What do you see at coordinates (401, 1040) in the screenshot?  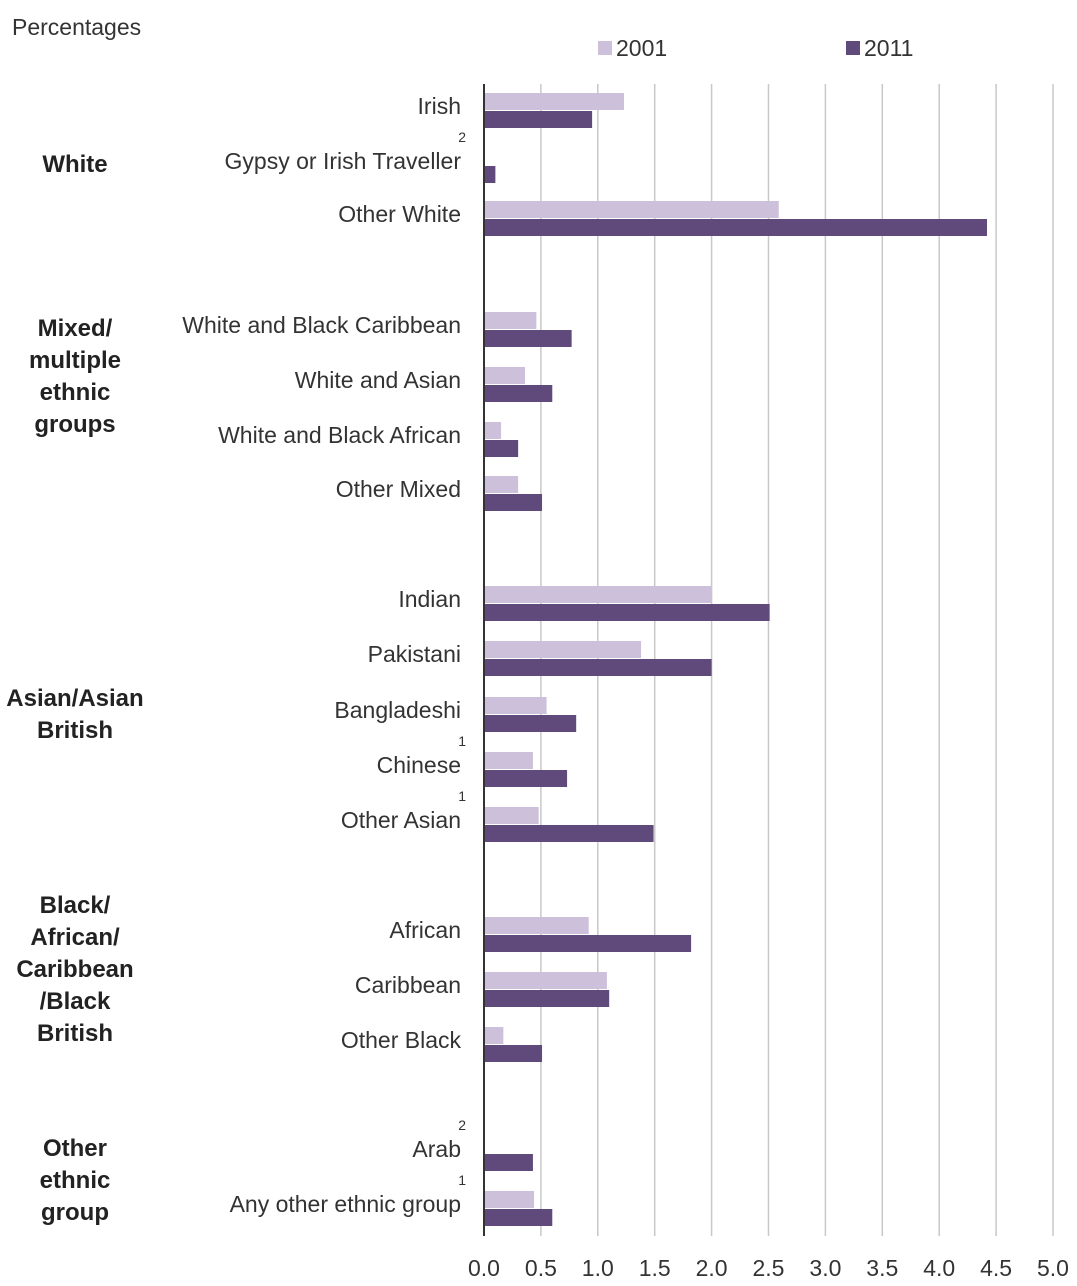 I see `category-label: Other Black` at bounding box center [401, 1040].